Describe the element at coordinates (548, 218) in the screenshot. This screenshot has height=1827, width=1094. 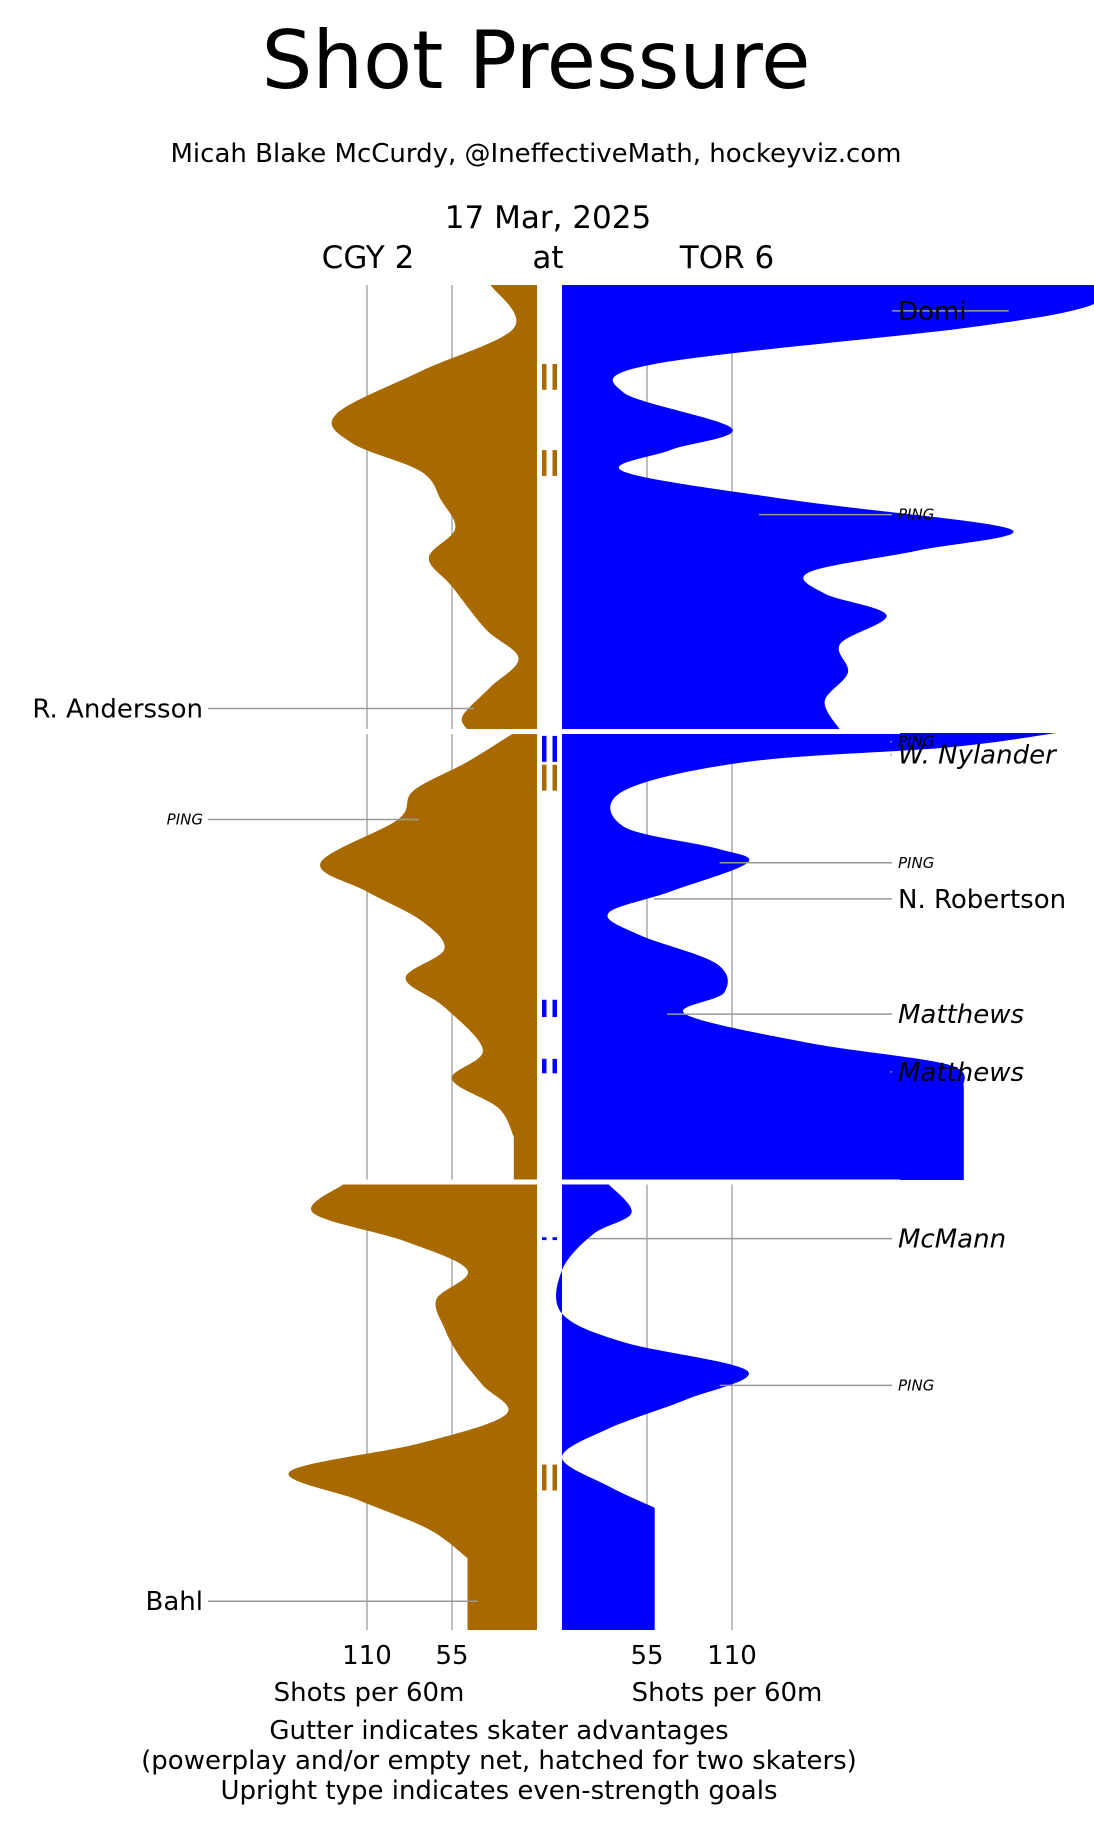
I see `game-date: 17 Mar, 2025` at that location.